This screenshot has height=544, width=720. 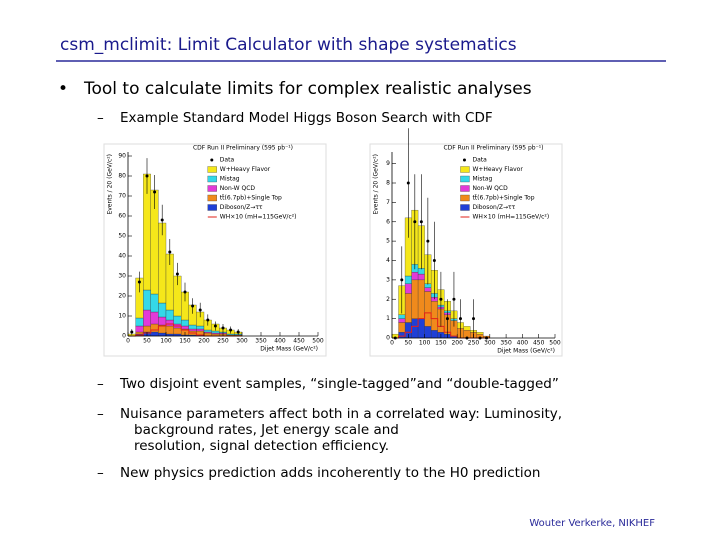 What do you see at coordinates (482, 179) in the screenshot?
I see `legend-label: Mistag` at bounding box center [482, 179].